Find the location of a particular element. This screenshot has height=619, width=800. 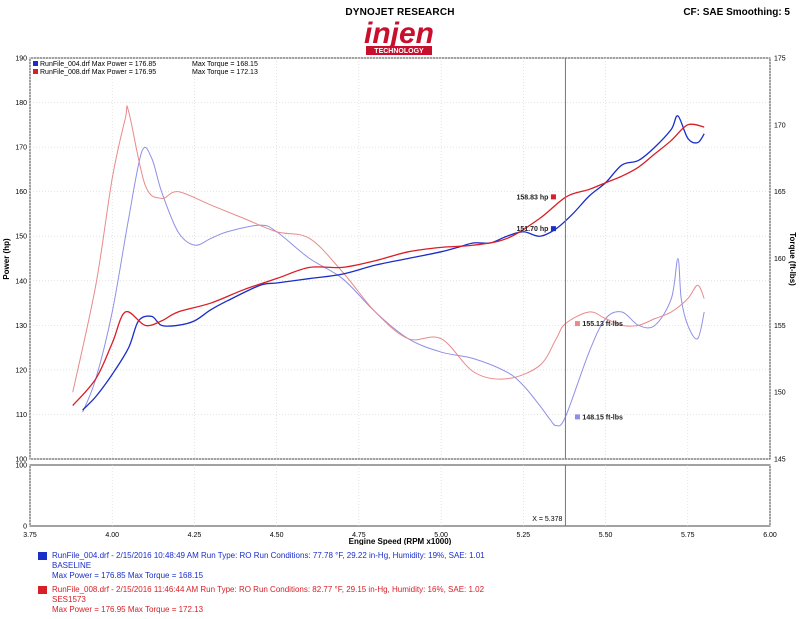

x-tick-label: 4.00 is located at coordinates (112, 535).